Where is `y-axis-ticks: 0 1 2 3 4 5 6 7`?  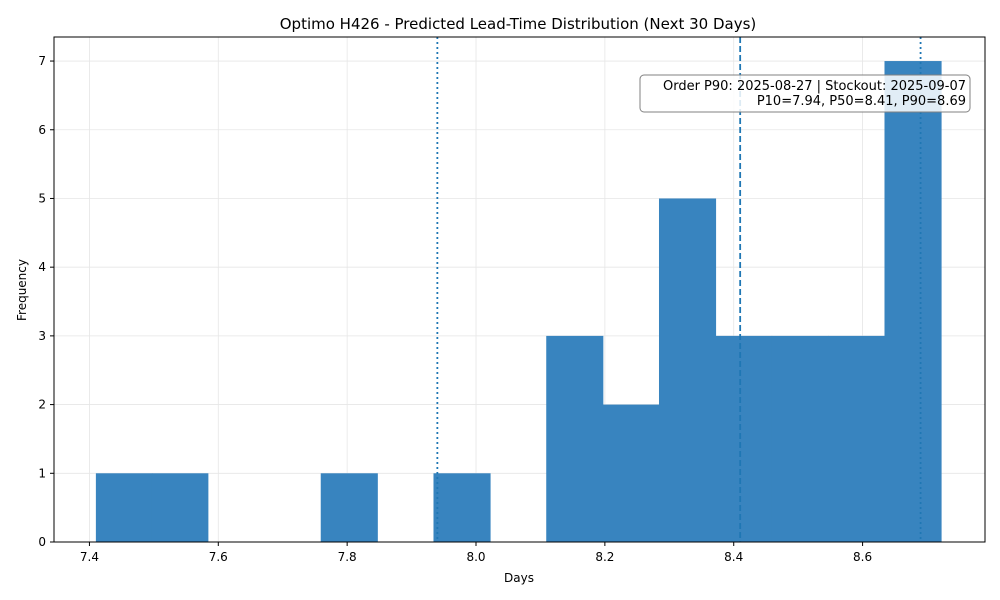
y-axis-ticks: 0 1 2 3 4 5 6 7 is located at coordinates (46, 301).